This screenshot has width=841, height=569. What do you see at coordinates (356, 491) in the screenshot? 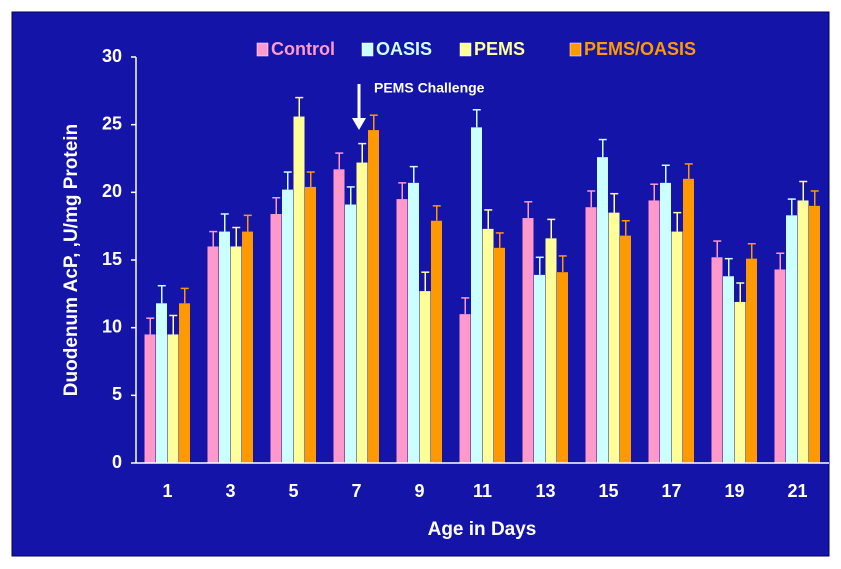
I see `x-tick-label: 7` at bounding box center [356, 491].